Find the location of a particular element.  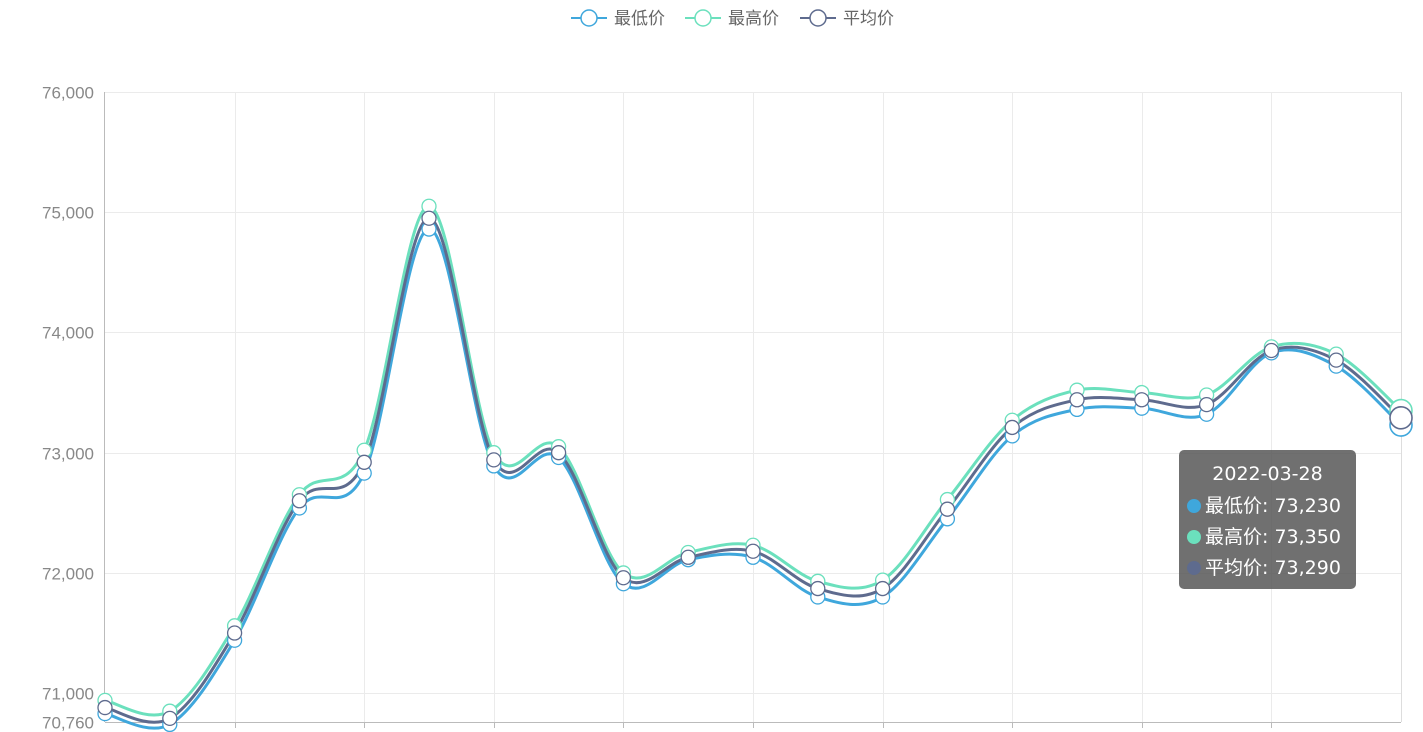

legend-item-high: 最高价 is located at coordinates (732, 19).